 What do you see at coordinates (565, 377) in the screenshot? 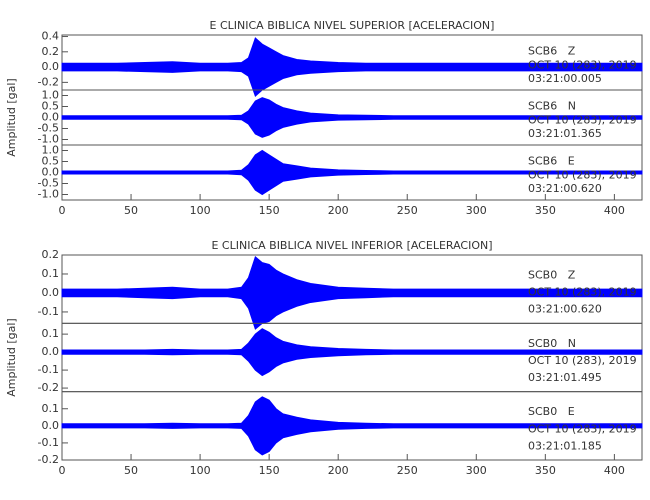
I see `time-label: 03:21:01.495` at bounding box center [565, 377].